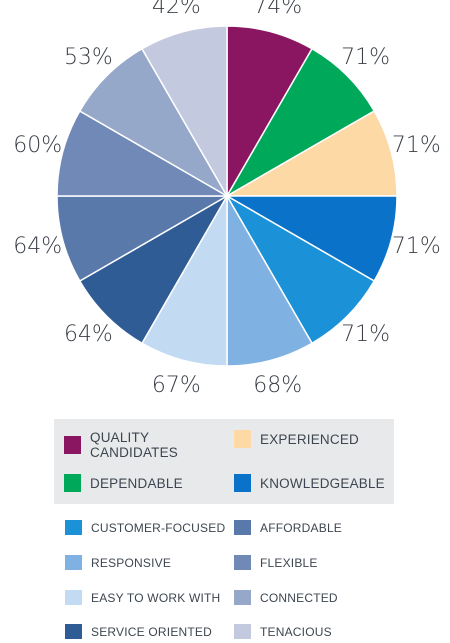  I want to click on value-label: 60%, so click(37, 145).